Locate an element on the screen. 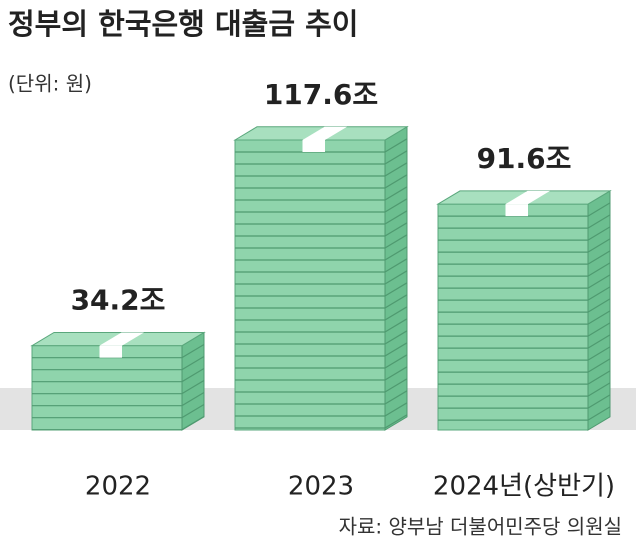 The width and height of the screenshot is (636, 546). chart-subtitle: (단위: 원) is located at coordinates (50, 84).